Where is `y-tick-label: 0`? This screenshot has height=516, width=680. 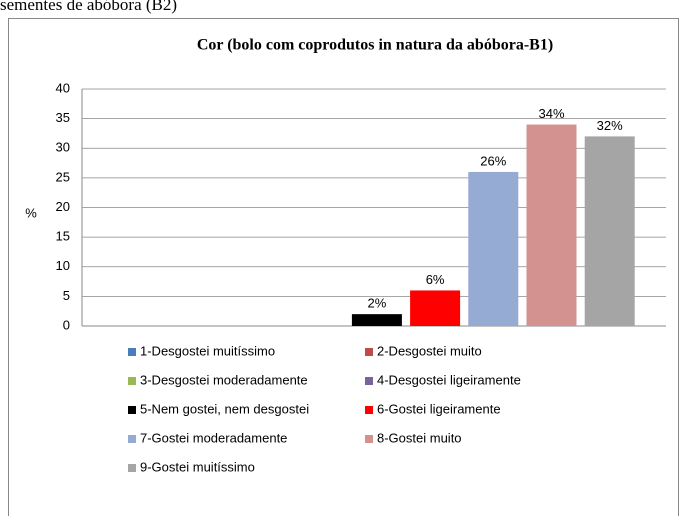
y-tick-label: 0 is located at coordinates (66, 324).